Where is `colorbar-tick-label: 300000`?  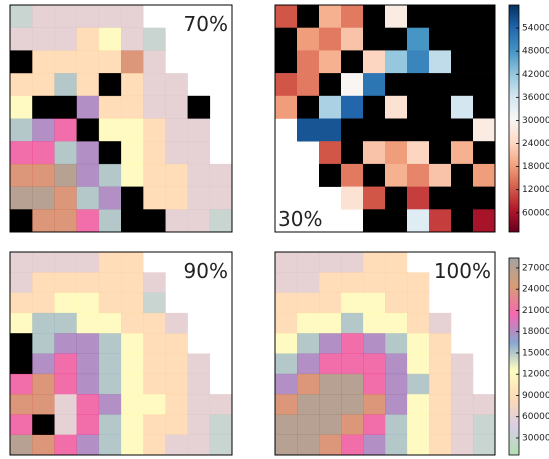 colorbar-tick-label: 300000 is located at coordinates (535, 121).